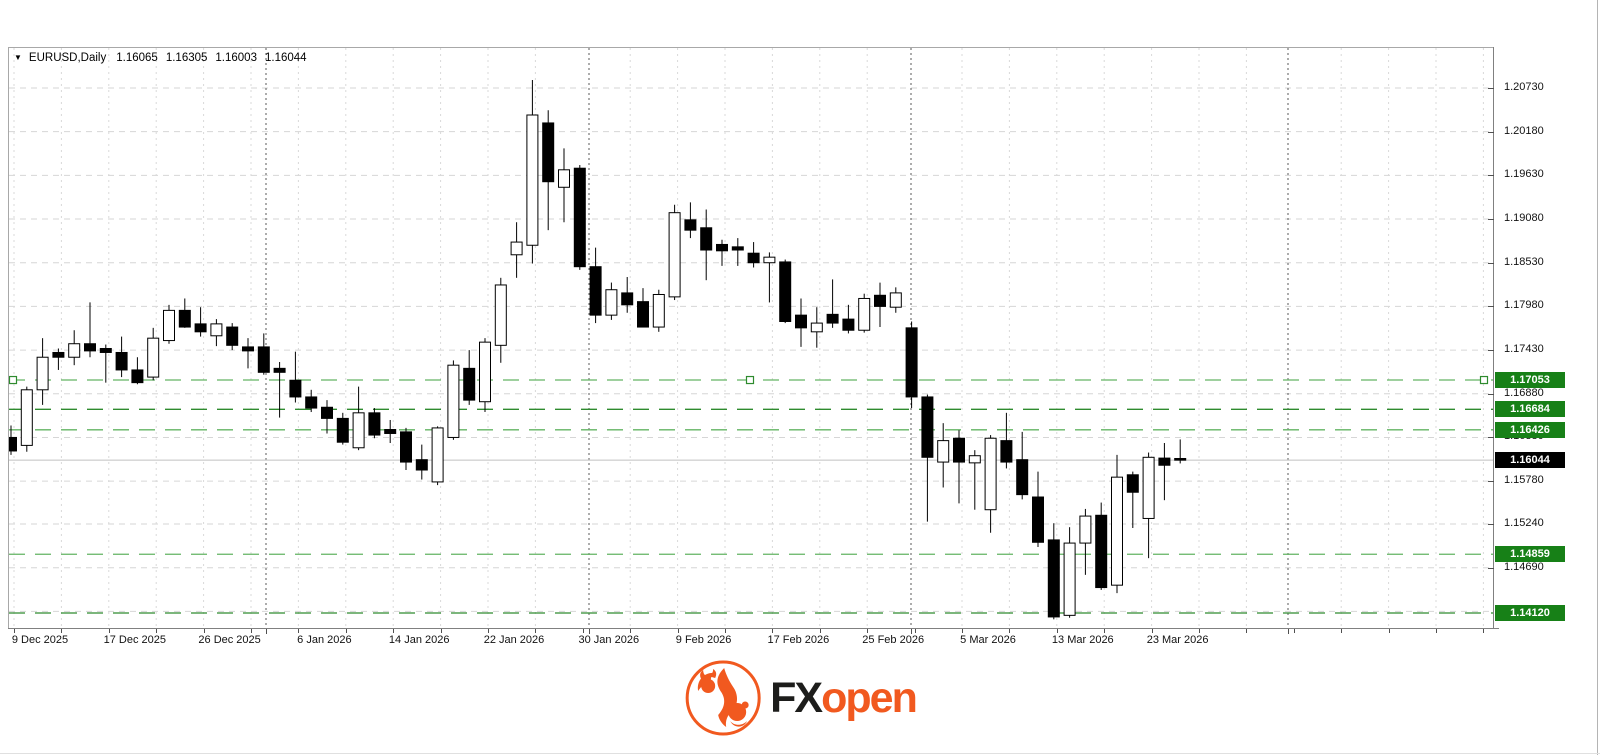  What do you see at coordinates (988, 640) in the screenshot?
I see `time-axis-label: 5 Mar 2026` at bounding box center [988, 640].